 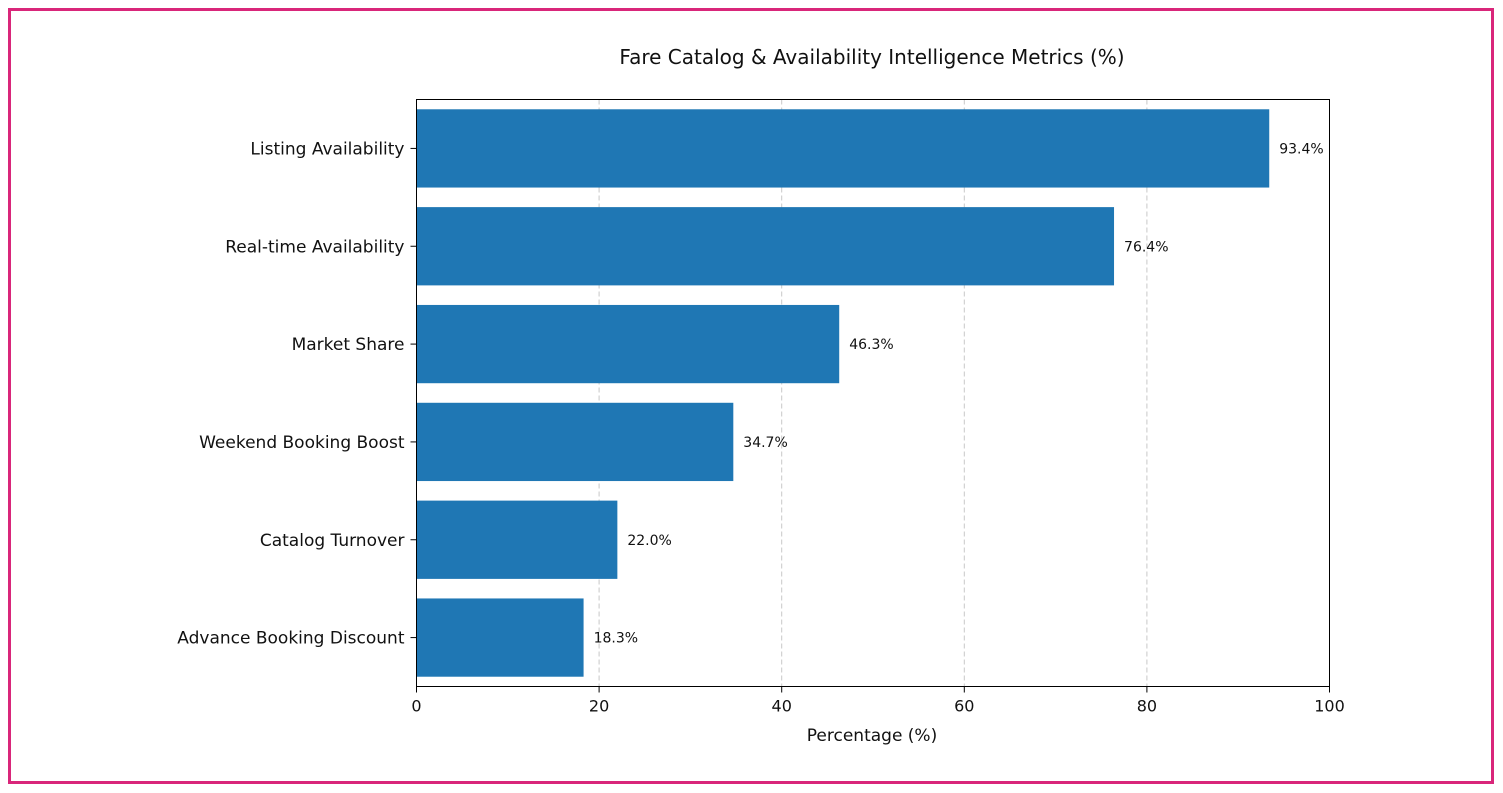 What do you see at coordinates (302, 443) in the screenshot?
I see `y-tick-label: Weekend Booking Boost` at bounding box center [302, 443].